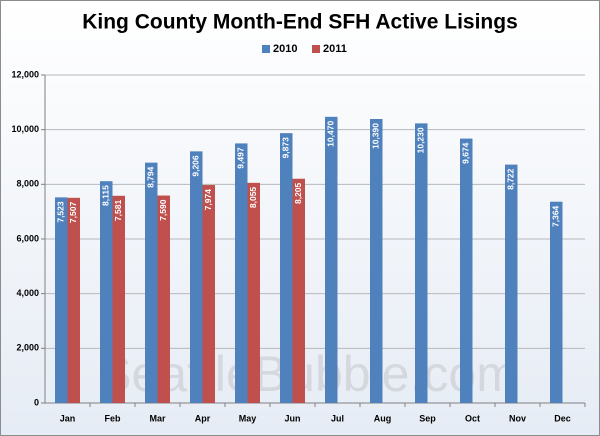 The height and width of the screenshot is (436, 600). Describe the element at coordinates (68, 418) in the screenshot. I see `x-tick-label: Jan` at that location.